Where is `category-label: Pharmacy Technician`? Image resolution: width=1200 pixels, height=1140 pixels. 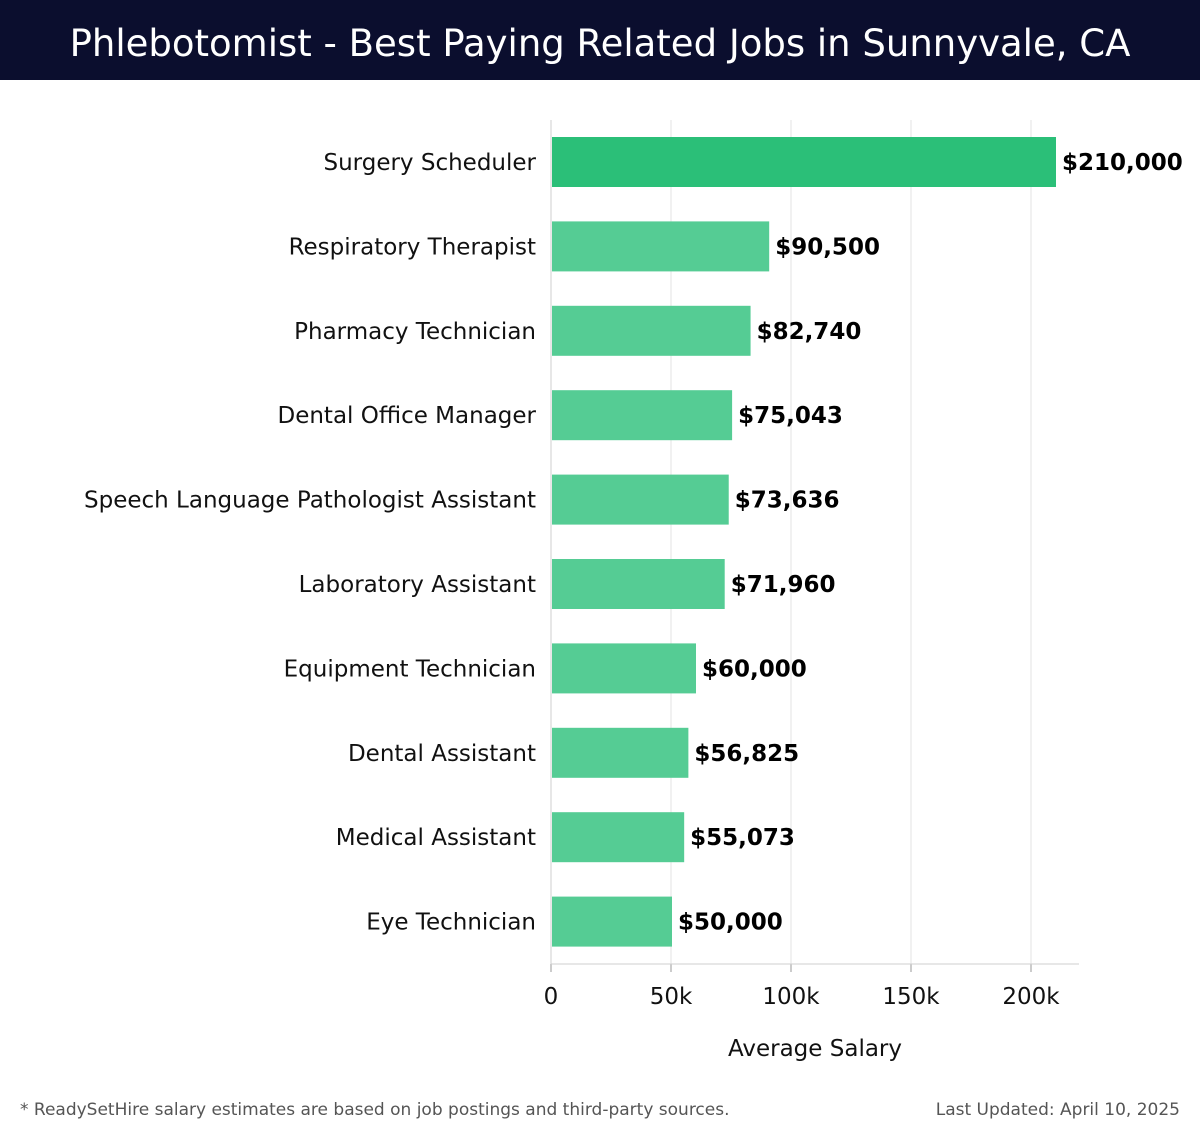
category-label: Pharmacy Technician is located at coordinates (415, 332).